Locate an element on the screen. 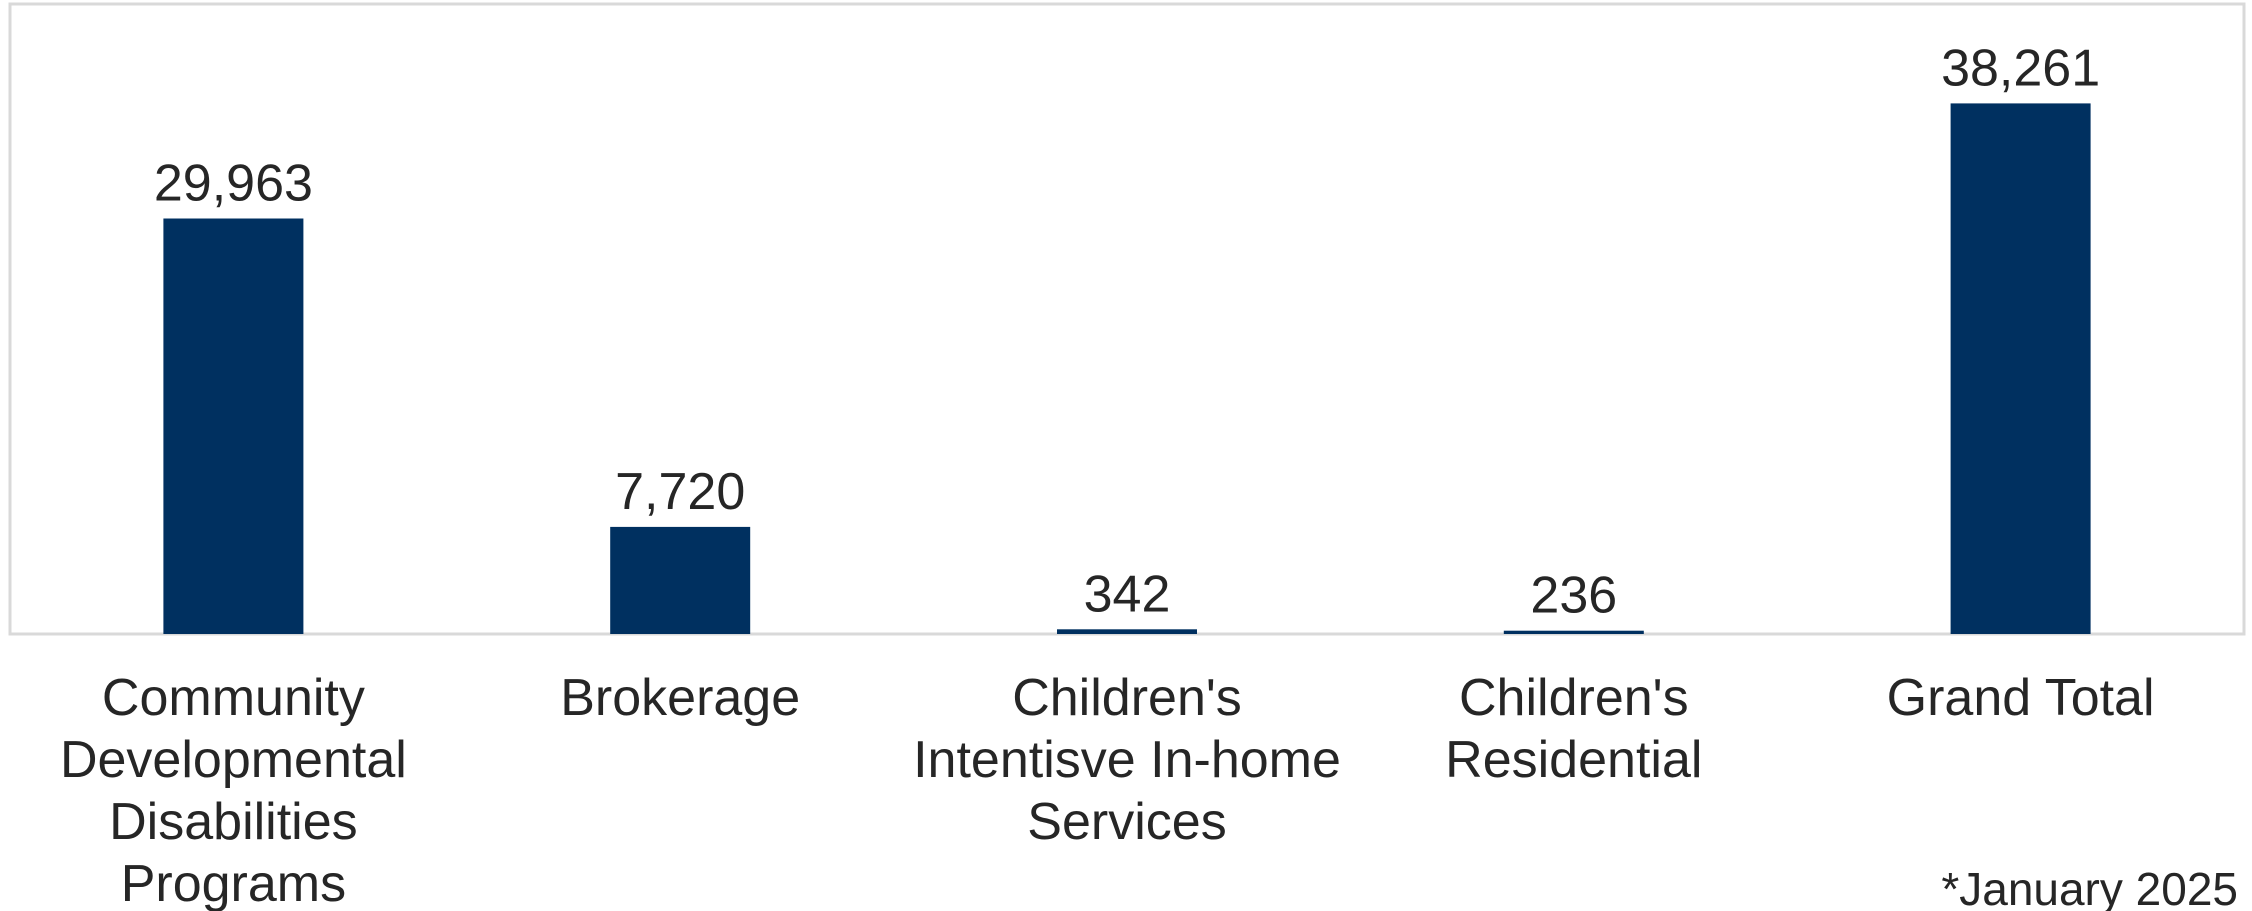  category-label-line: Intentisve In-home is located at coordinates (1127, 760).